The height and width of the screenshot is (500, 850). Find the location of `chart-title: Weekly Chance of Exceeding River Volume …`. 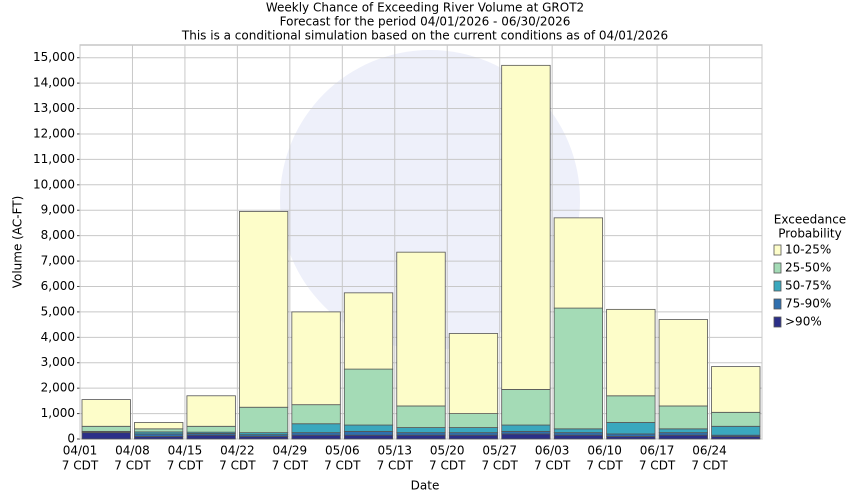

chart-title: Weekly Chance of Exceeding River Volume … is located at coordinates (425, 8).